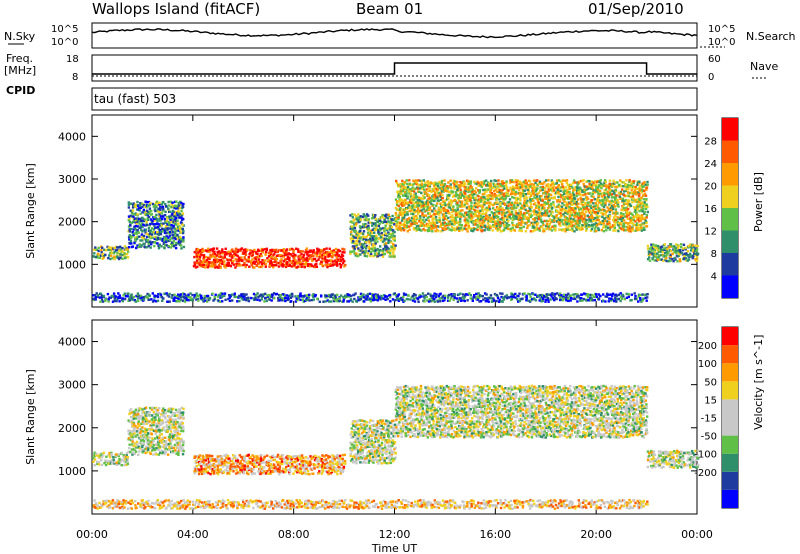 The image size is (800, 554). Describe the element at coordinates (710, 209) in the screenshot. I see `power-colorbar-tick-3: 16` at that location.